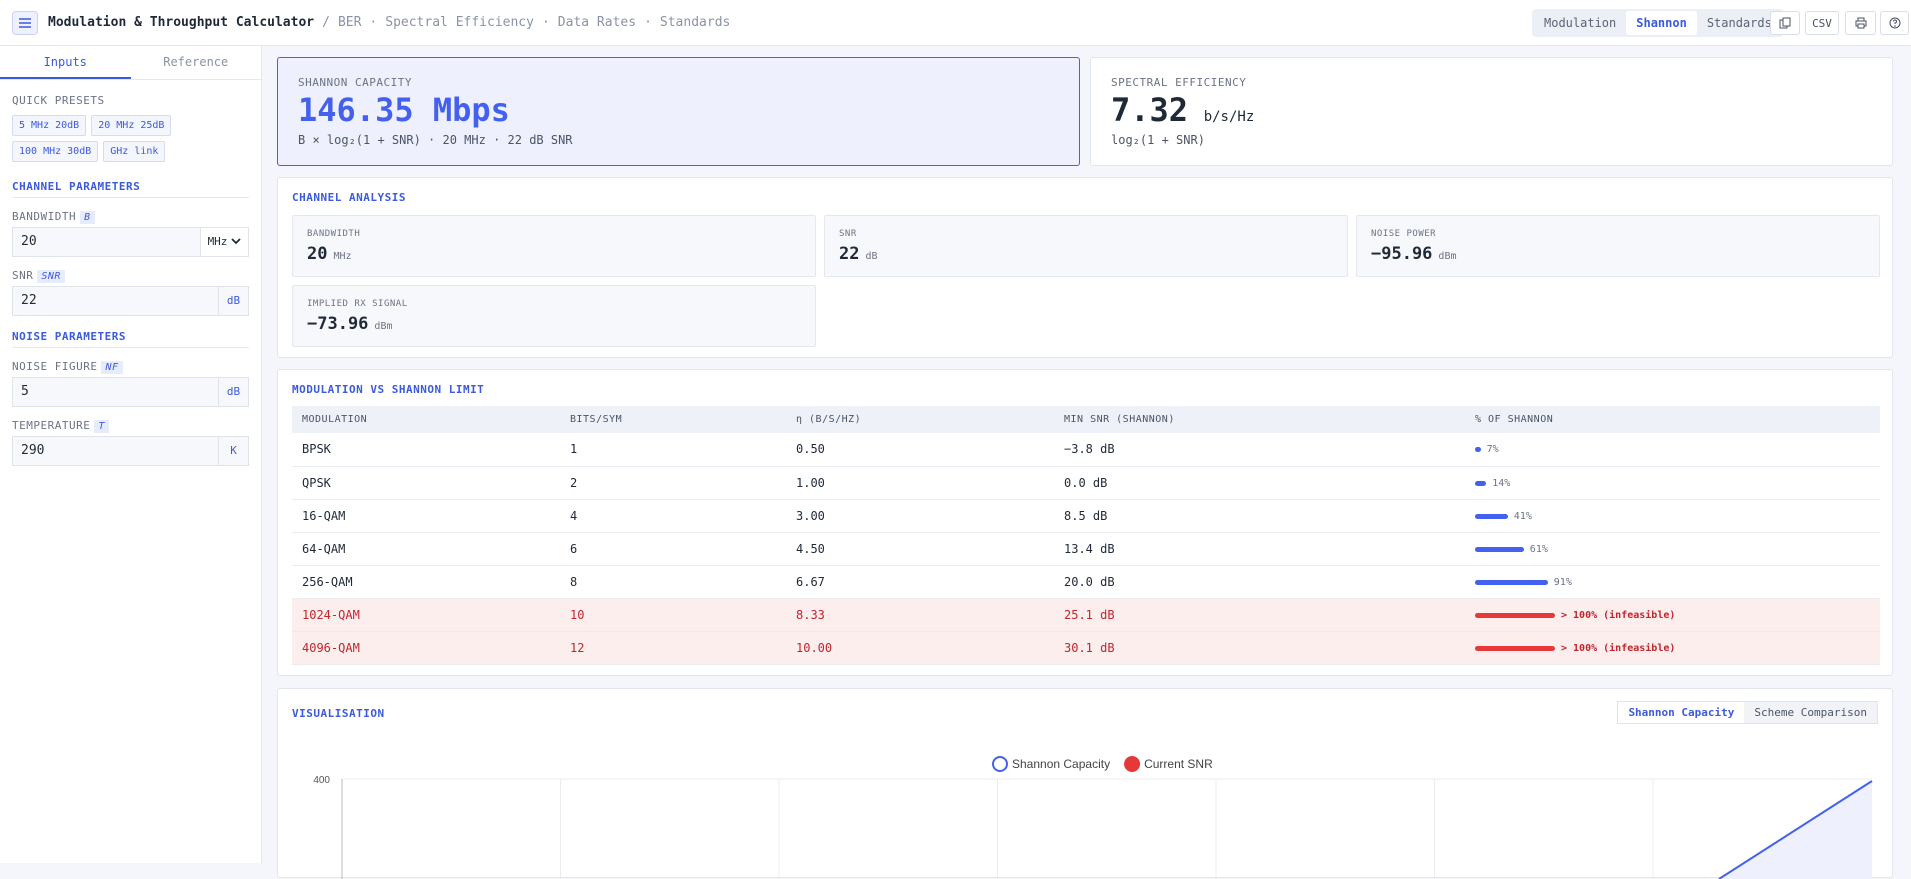 This screenshot has height=879, width=1911. Describe the element at coordinates (58, 100) in the screenshot. I see `section-heading: QUICK PRESETS` at that location.